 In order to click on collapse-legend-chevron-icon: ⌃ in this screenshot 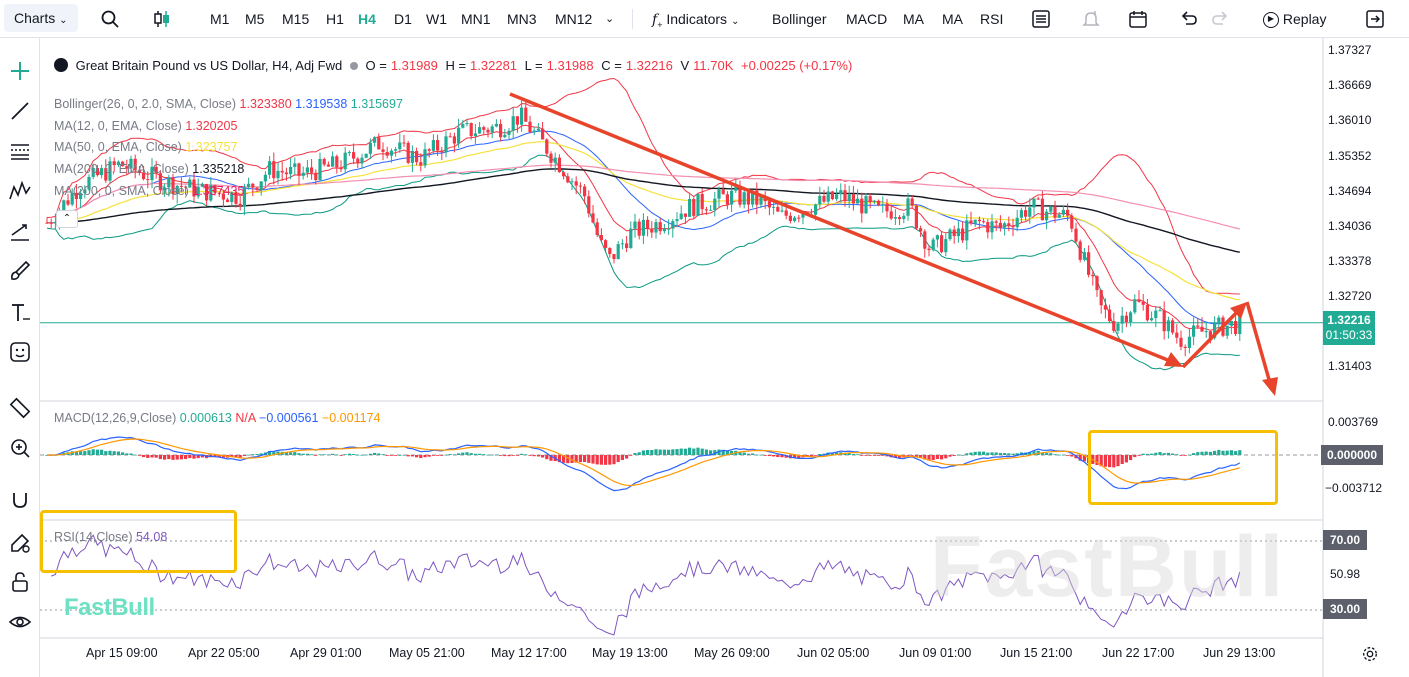, I will do `click(67, 219)`.